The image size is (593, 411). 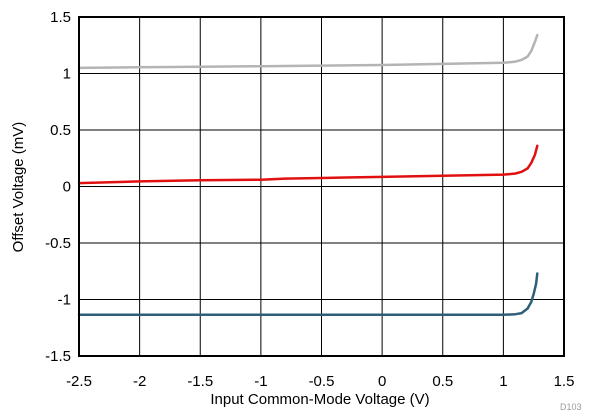 I want to click on x-axis-label: Input Common-Mode Voltage (V), so click(x=319, y=399).